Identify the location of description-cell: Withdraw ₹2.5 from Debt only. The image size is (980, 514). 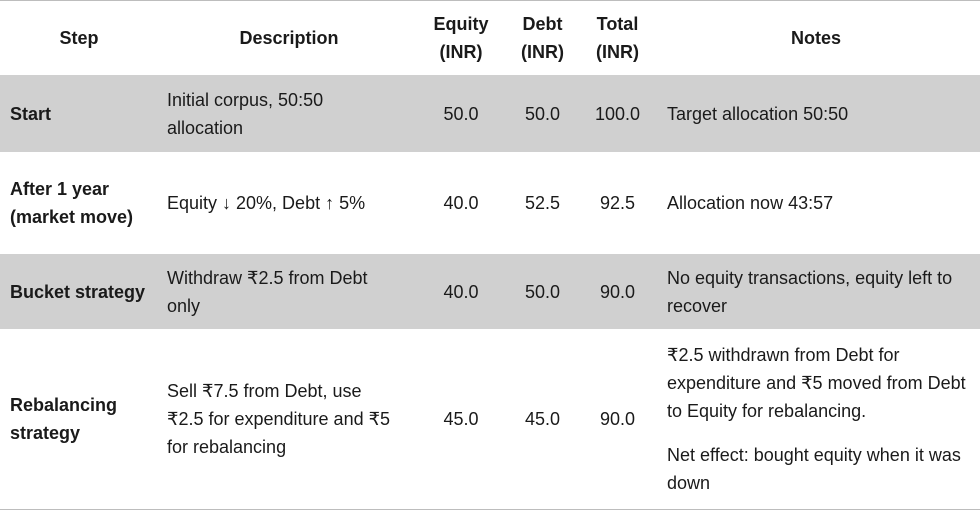
(289, 291).